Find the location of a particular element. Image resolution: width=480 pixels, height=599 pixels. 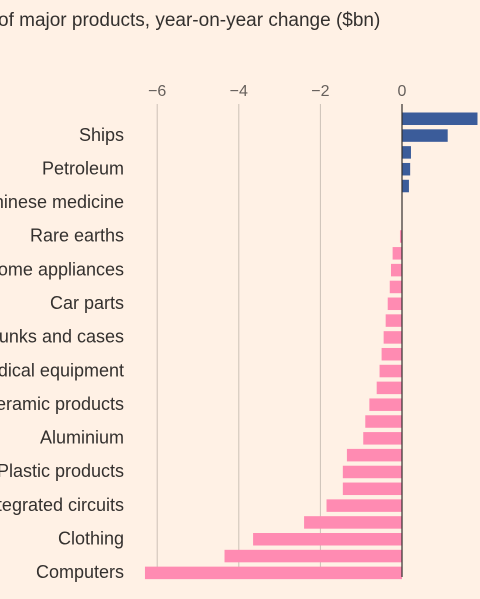

x-tick-label: −4 is located at coordinates (239, 91).